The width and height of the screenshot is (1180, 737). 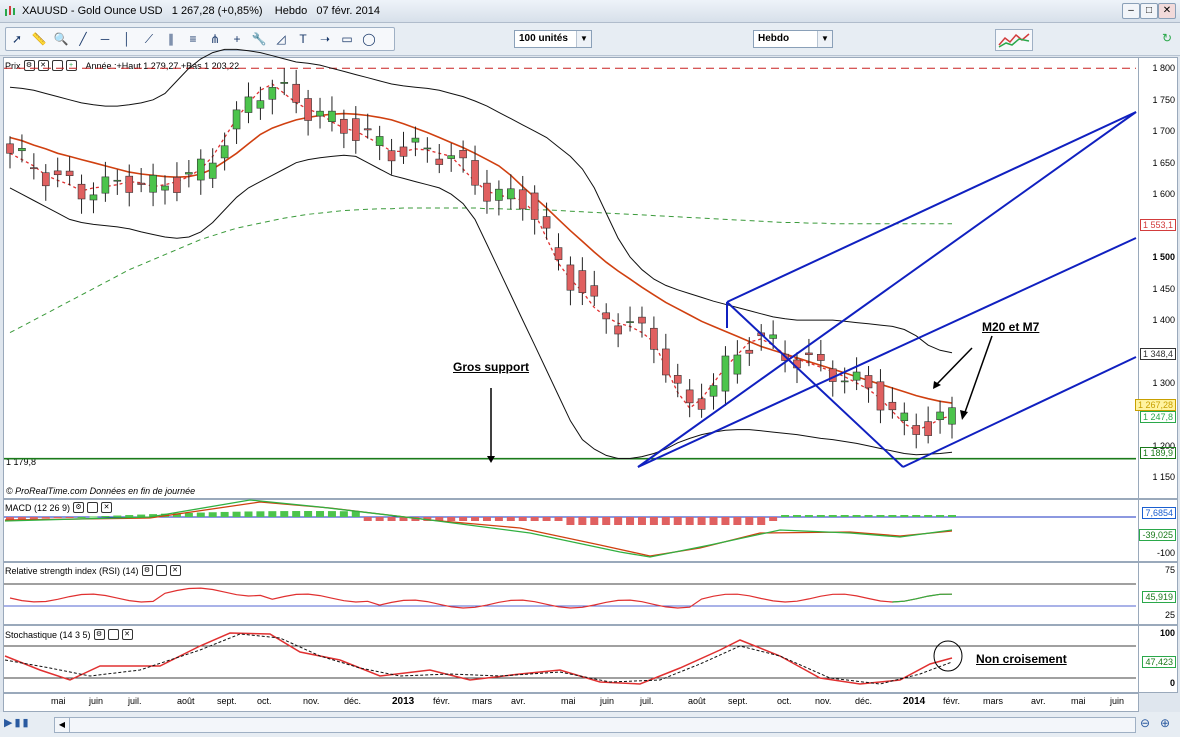 I want to click on pitchfork-icon: ⋔, so click(x=215, y=39).